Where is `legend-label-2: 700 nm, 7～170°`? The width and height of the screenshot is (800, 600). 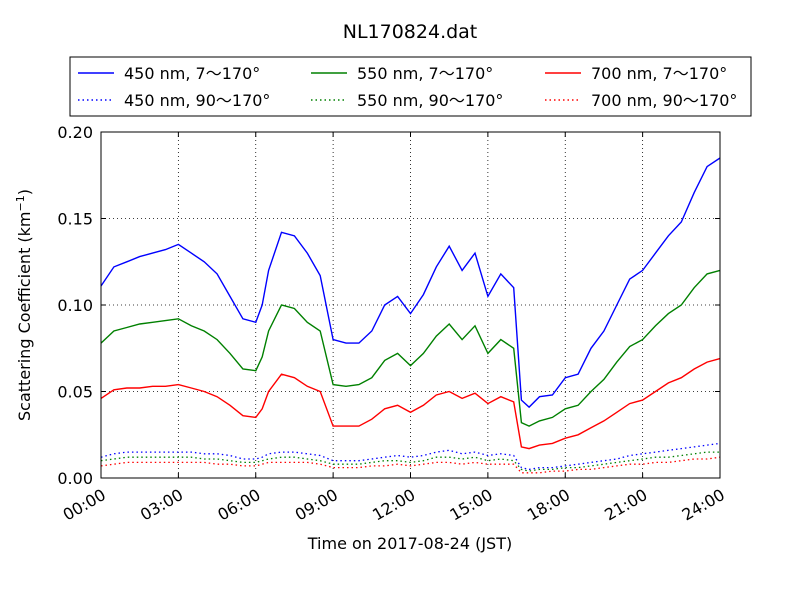
legend-label-2: 700 nm, 7～170° is located at coordinates (659, 73).